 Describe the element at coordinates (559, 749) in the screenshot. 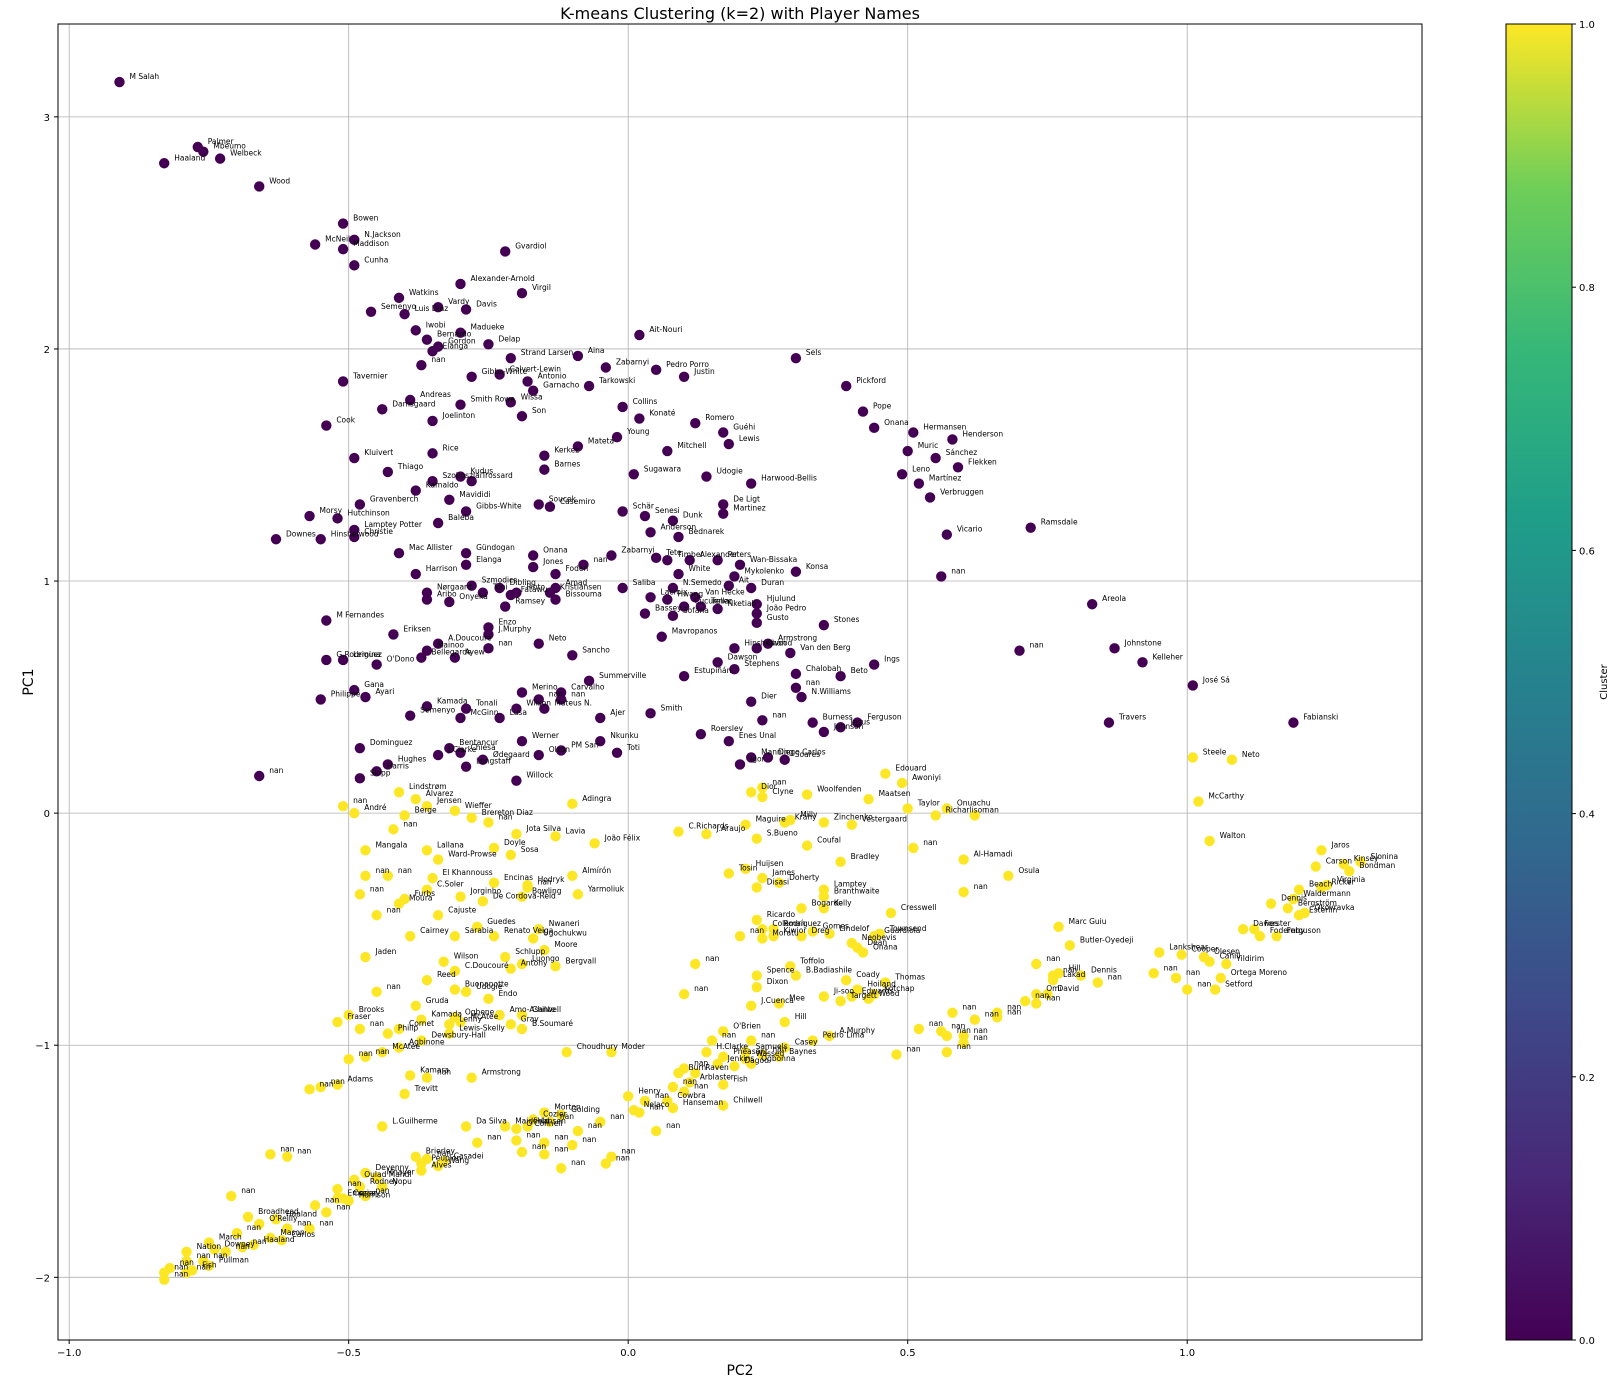

I see `point-label: Olson` at that location.